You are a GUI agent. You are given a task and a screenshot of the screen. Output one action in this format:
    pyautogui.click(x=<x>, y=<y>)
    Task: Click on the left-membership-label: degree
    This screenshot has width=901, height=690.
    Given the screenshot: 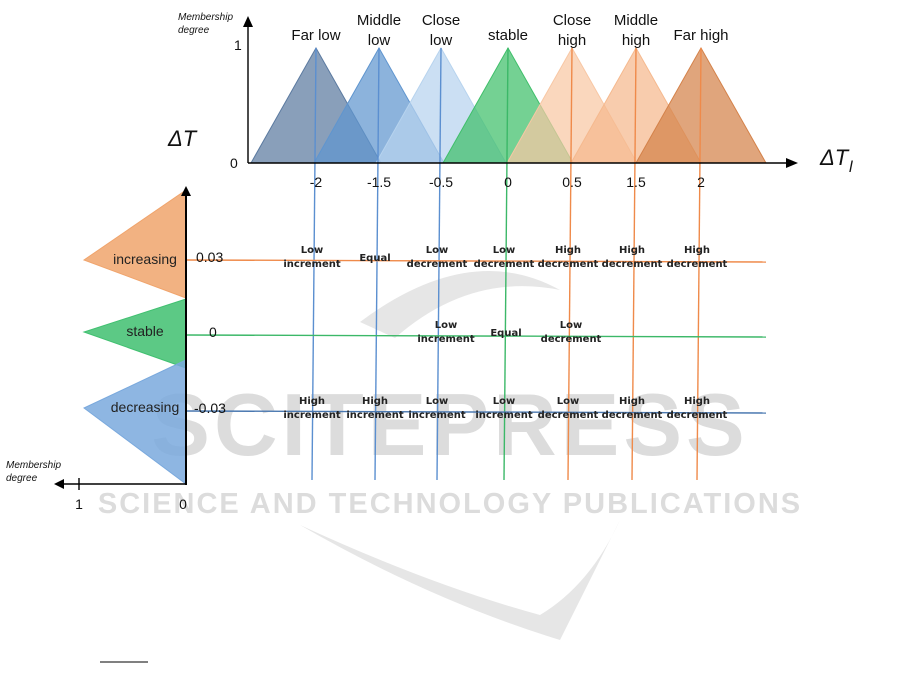 What is the action you would take?
    pyautogui.click(x=22, y=478)
    